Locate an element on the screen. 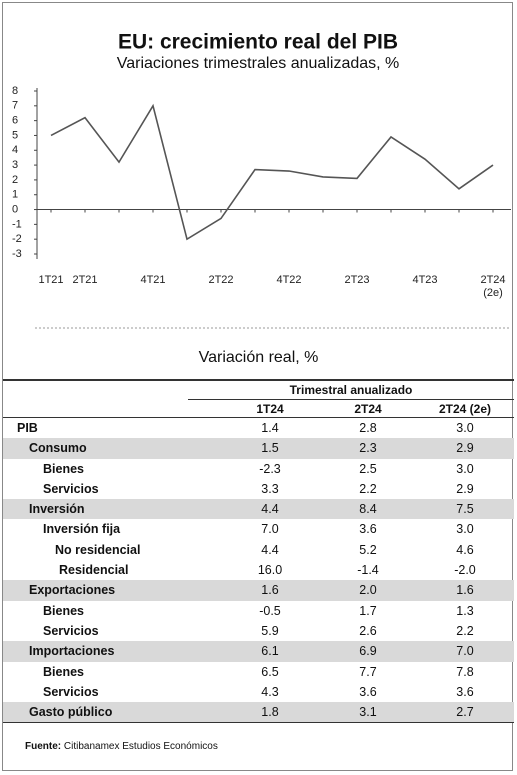  source: Fuente: Citibanamex Estudios Económicos is located at coordinates (121, 746).